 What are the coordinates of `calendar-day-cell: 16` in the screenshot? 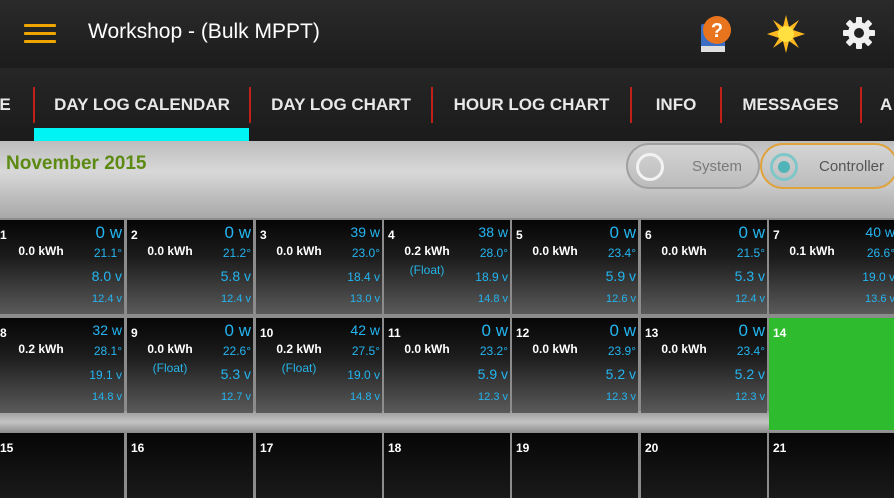 It's located at (190, 465).